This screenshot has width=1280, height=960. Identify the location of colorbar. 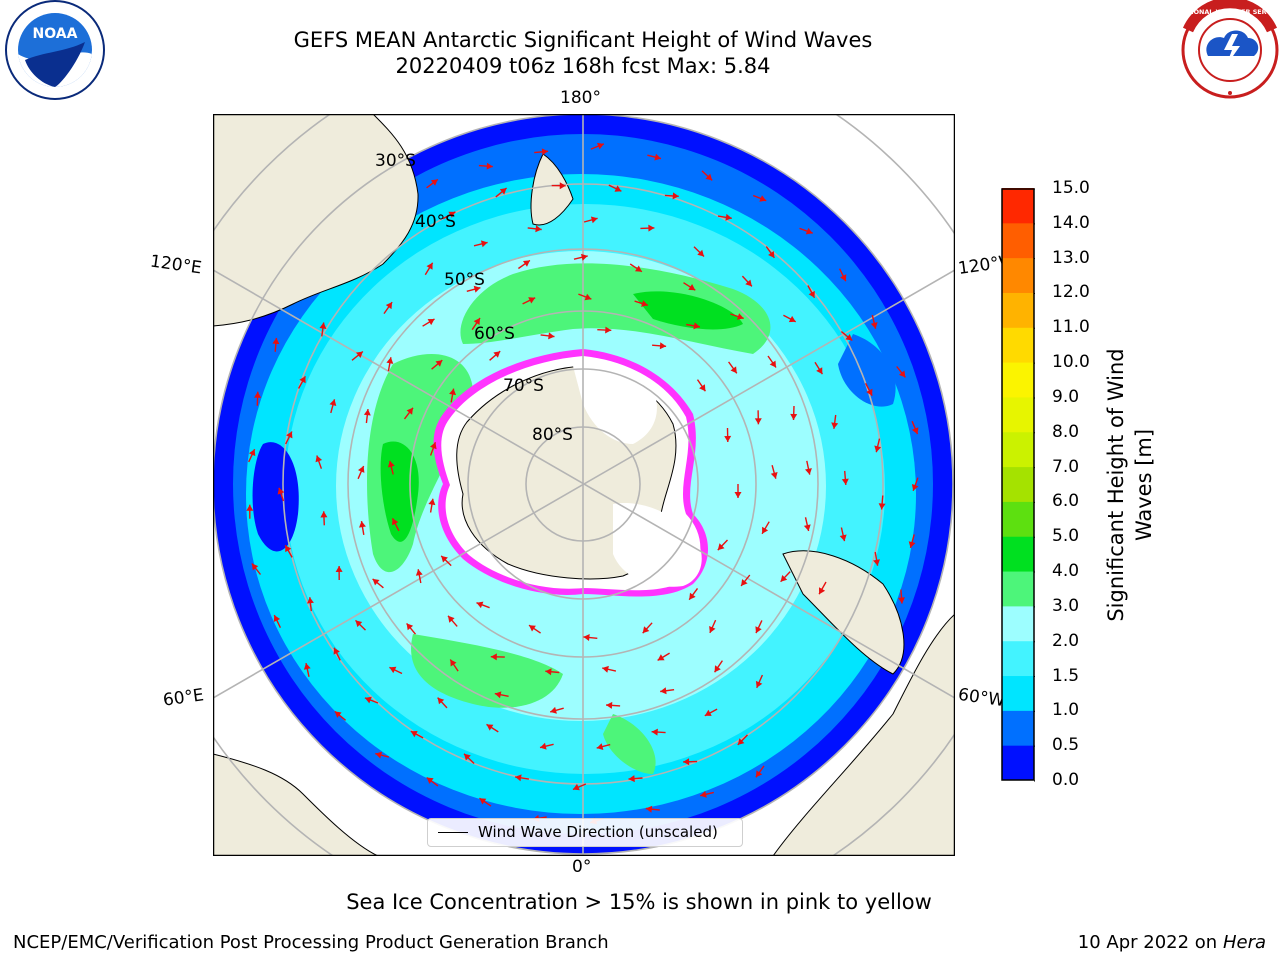
(1018, 485).